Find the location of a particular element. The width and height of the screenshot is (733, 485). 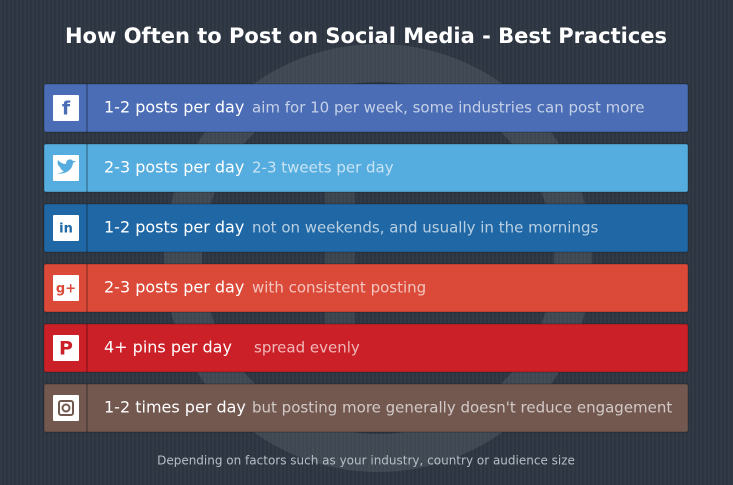

icon-glyph: g+ is located at coordinates (66, 289).